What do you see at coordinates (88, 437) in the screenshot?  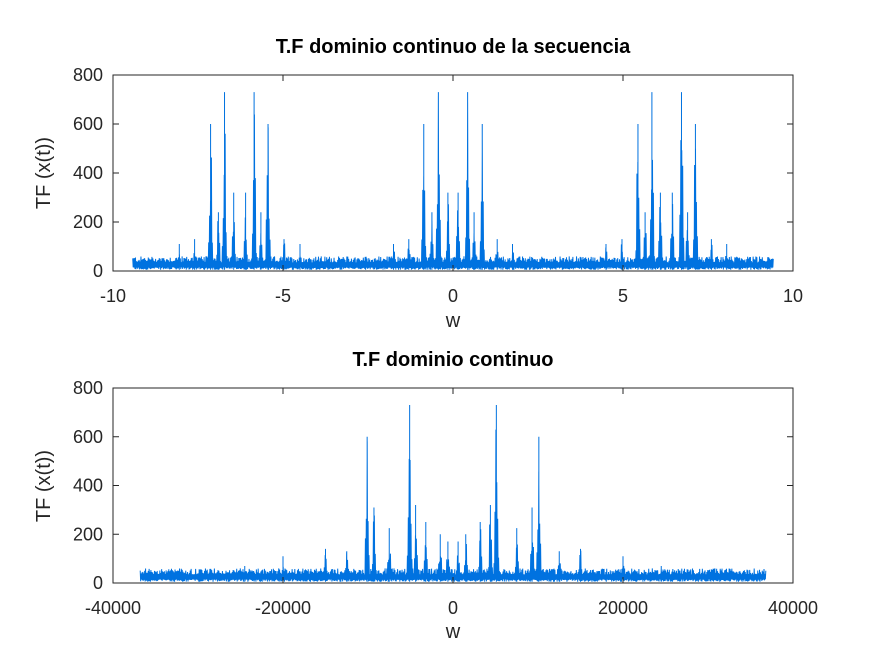 I see `y-tick-label-bottom: 600` at bounding box center [88, 437].